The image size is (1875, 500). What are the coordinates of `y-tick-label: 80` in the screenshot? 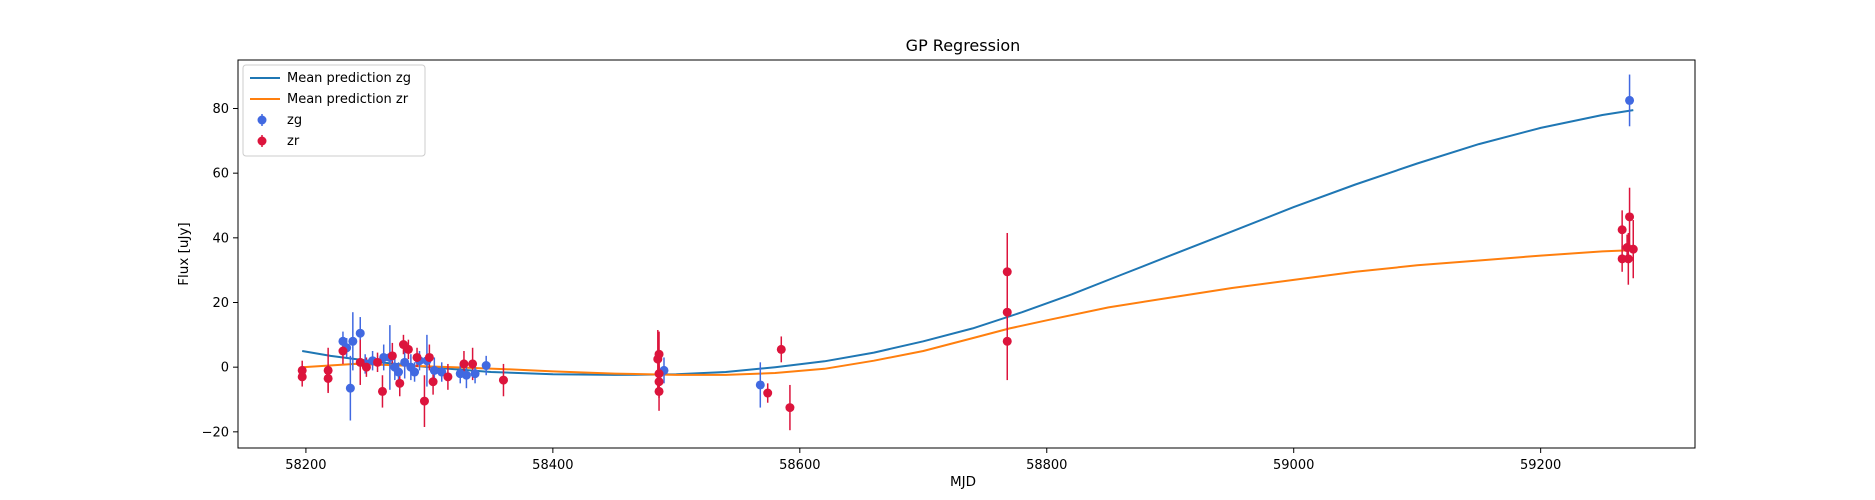 It's located at (220, 109).